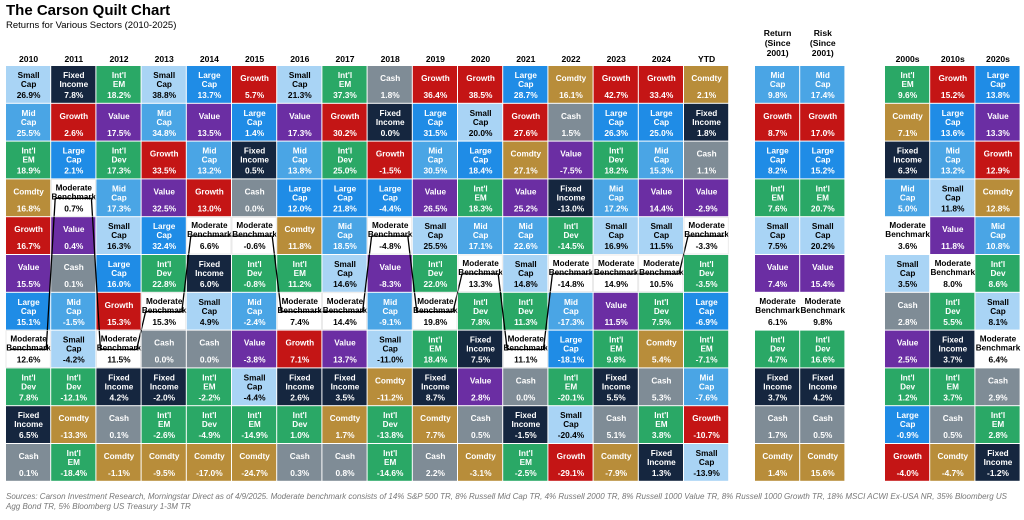 The height and width of the screenshot is (520, 1024). Describe the element at coordinates (209, 435) in the screenshot. I see `cell-value: -4.9%` at that location.